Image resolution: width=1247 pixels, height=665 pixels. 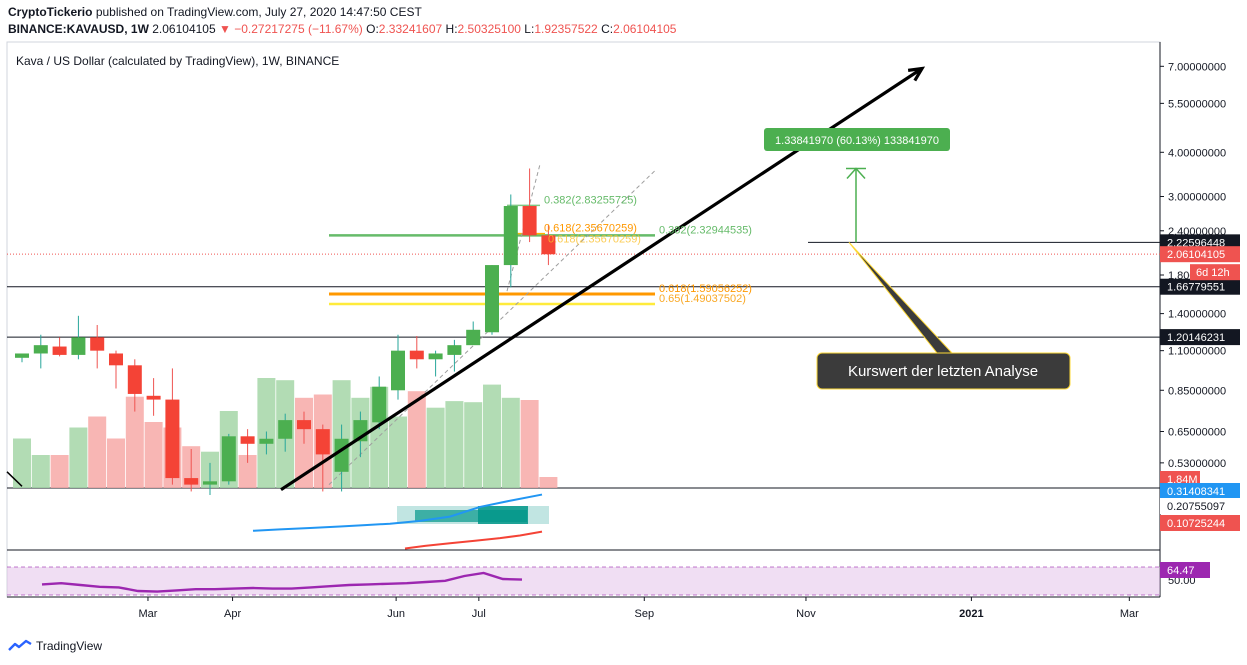 I want to click on price-tick-label: 0.85000000, so click(x=1197, y=391).